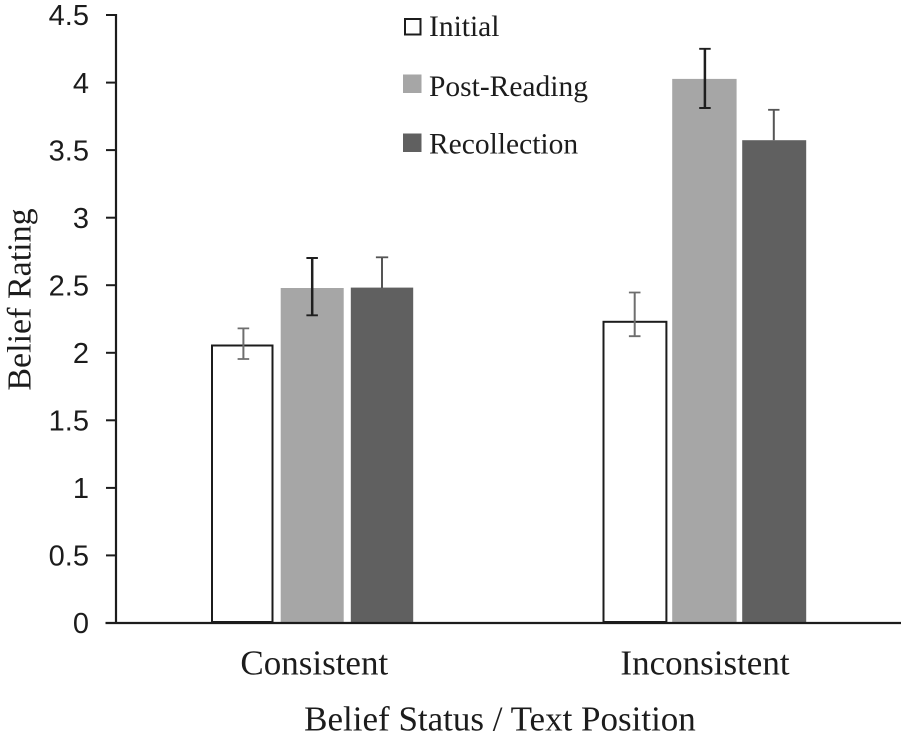 This screenshot has width=907, height=745. Describe the element at coordinates (508, 87) in the screenshot. I see `svg-text: Post-Reading` at that location.